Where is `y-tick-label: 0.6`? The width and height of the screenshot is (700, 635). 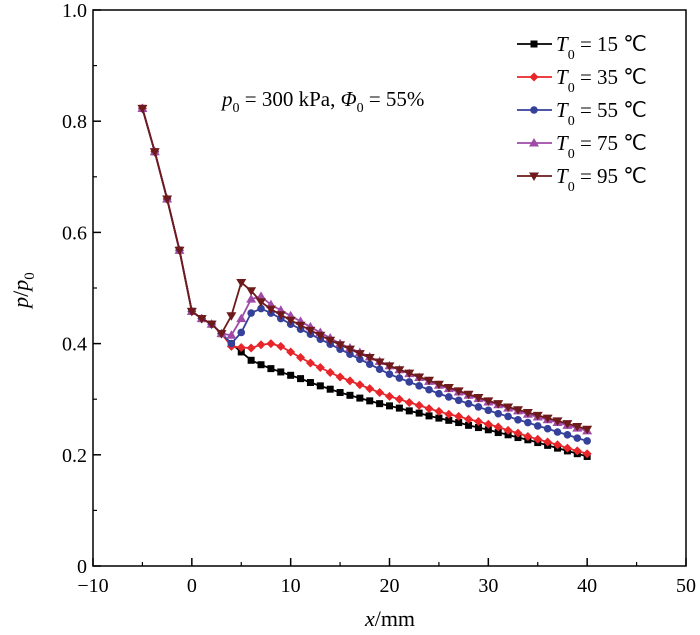
y-tick-label: 0.6 is located at coordinates (74, 233).